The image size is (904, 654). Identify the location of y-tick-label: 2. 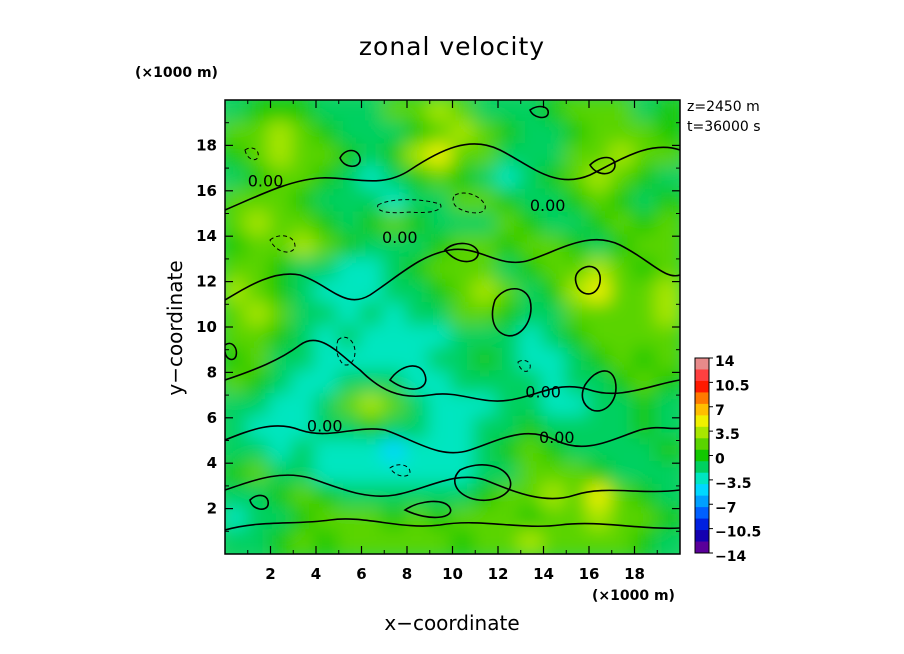
(212, 509).